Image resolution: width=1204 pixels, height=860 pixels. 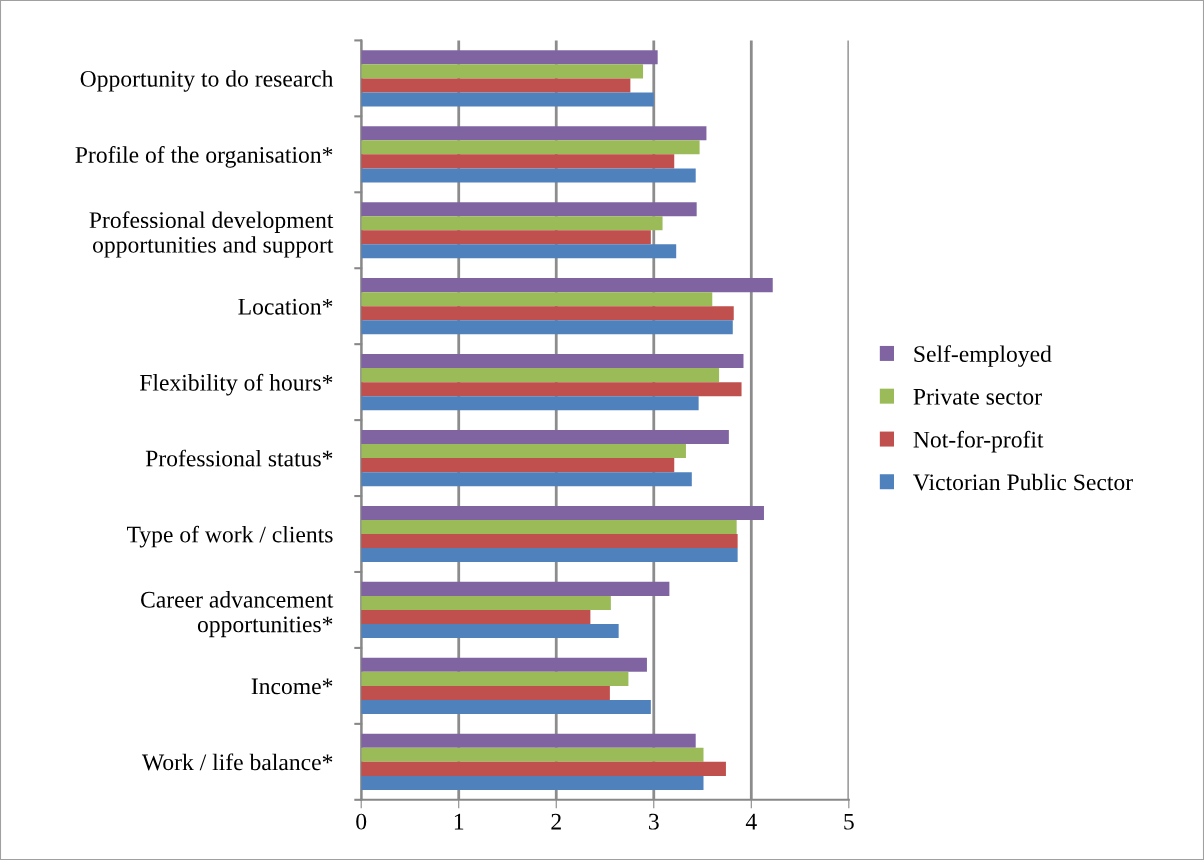 What do you see at coordinates (977, 396) in the screenshot?
I see `legend-label: Private sector` at bounding box center [977, 396].